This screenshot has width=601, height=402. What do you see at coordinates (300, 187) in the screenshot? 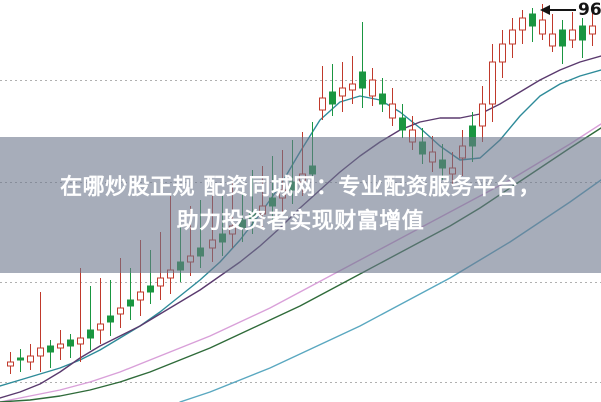
I see `banner-headline-line-1: 在哪炒股正规 配资同城网：专业配资服务平台，` at bounding box center [300, 187].